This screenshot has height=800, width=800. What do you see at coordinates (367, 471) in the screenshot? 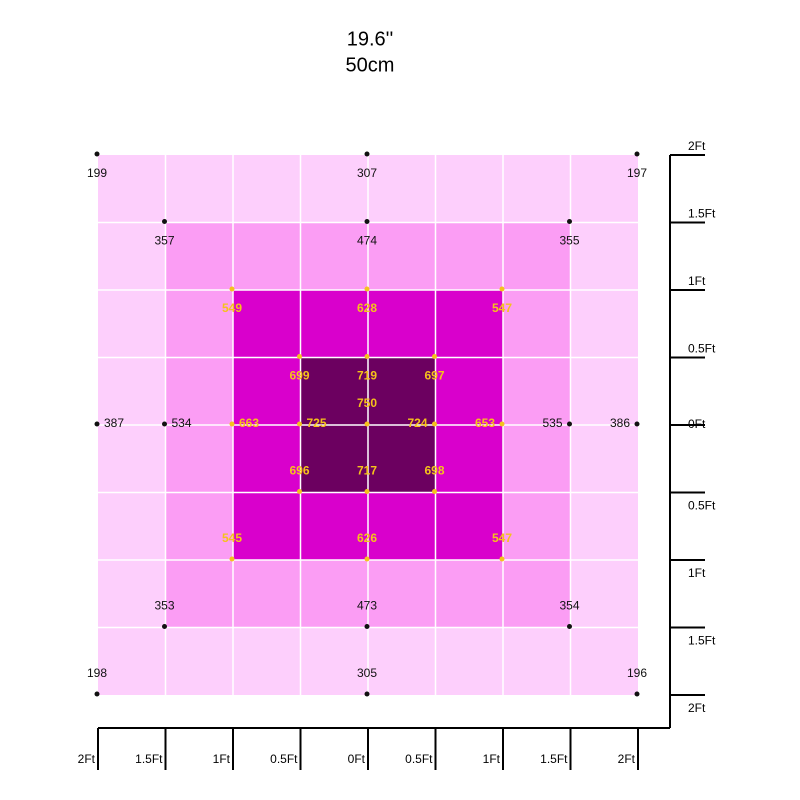
I see `point-value: 717` at bounding box center [367, 471].